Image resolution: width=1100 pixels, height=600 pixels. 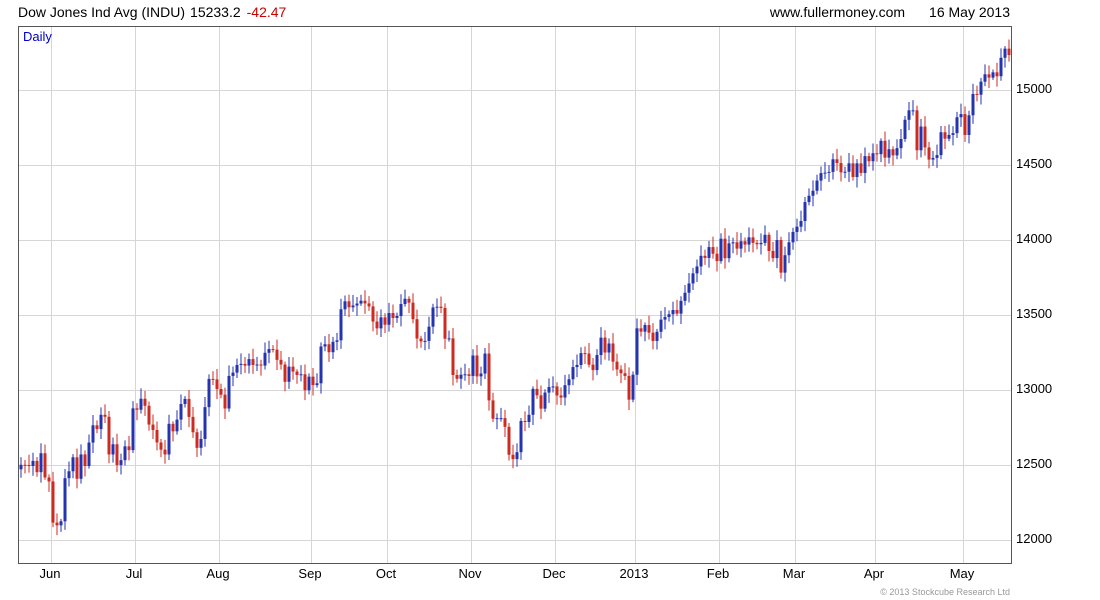 What do you see at coordinates (718, 573) in the screenshot?
I see `x-tick-label: Feb` at bounding box center [718, 573].